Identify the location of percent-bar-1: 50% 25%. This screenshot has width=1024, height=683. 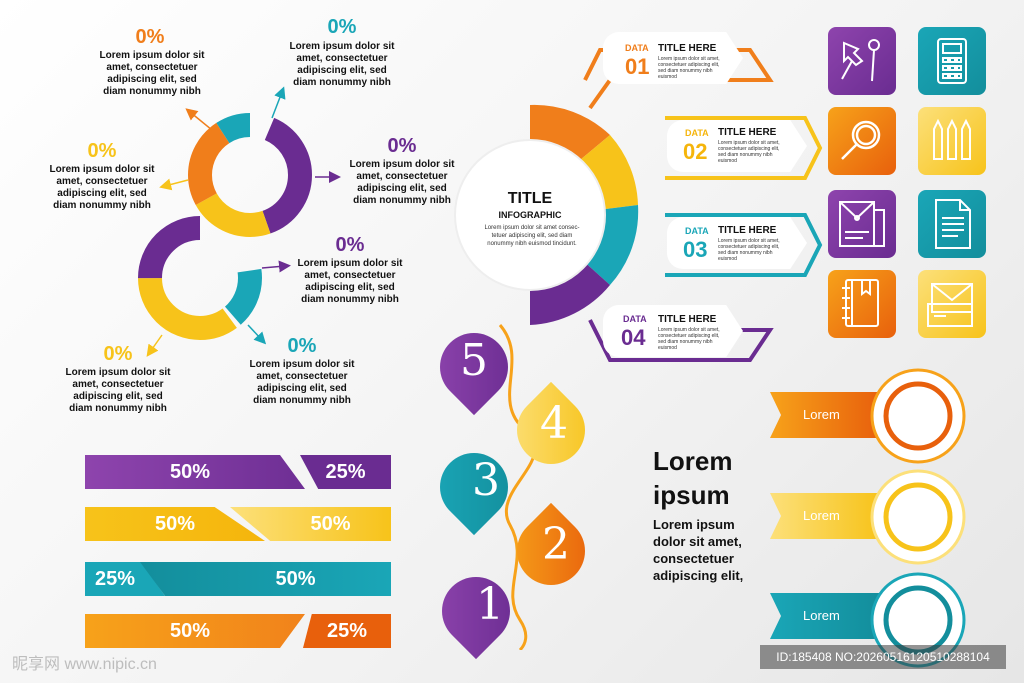
(238, 472).